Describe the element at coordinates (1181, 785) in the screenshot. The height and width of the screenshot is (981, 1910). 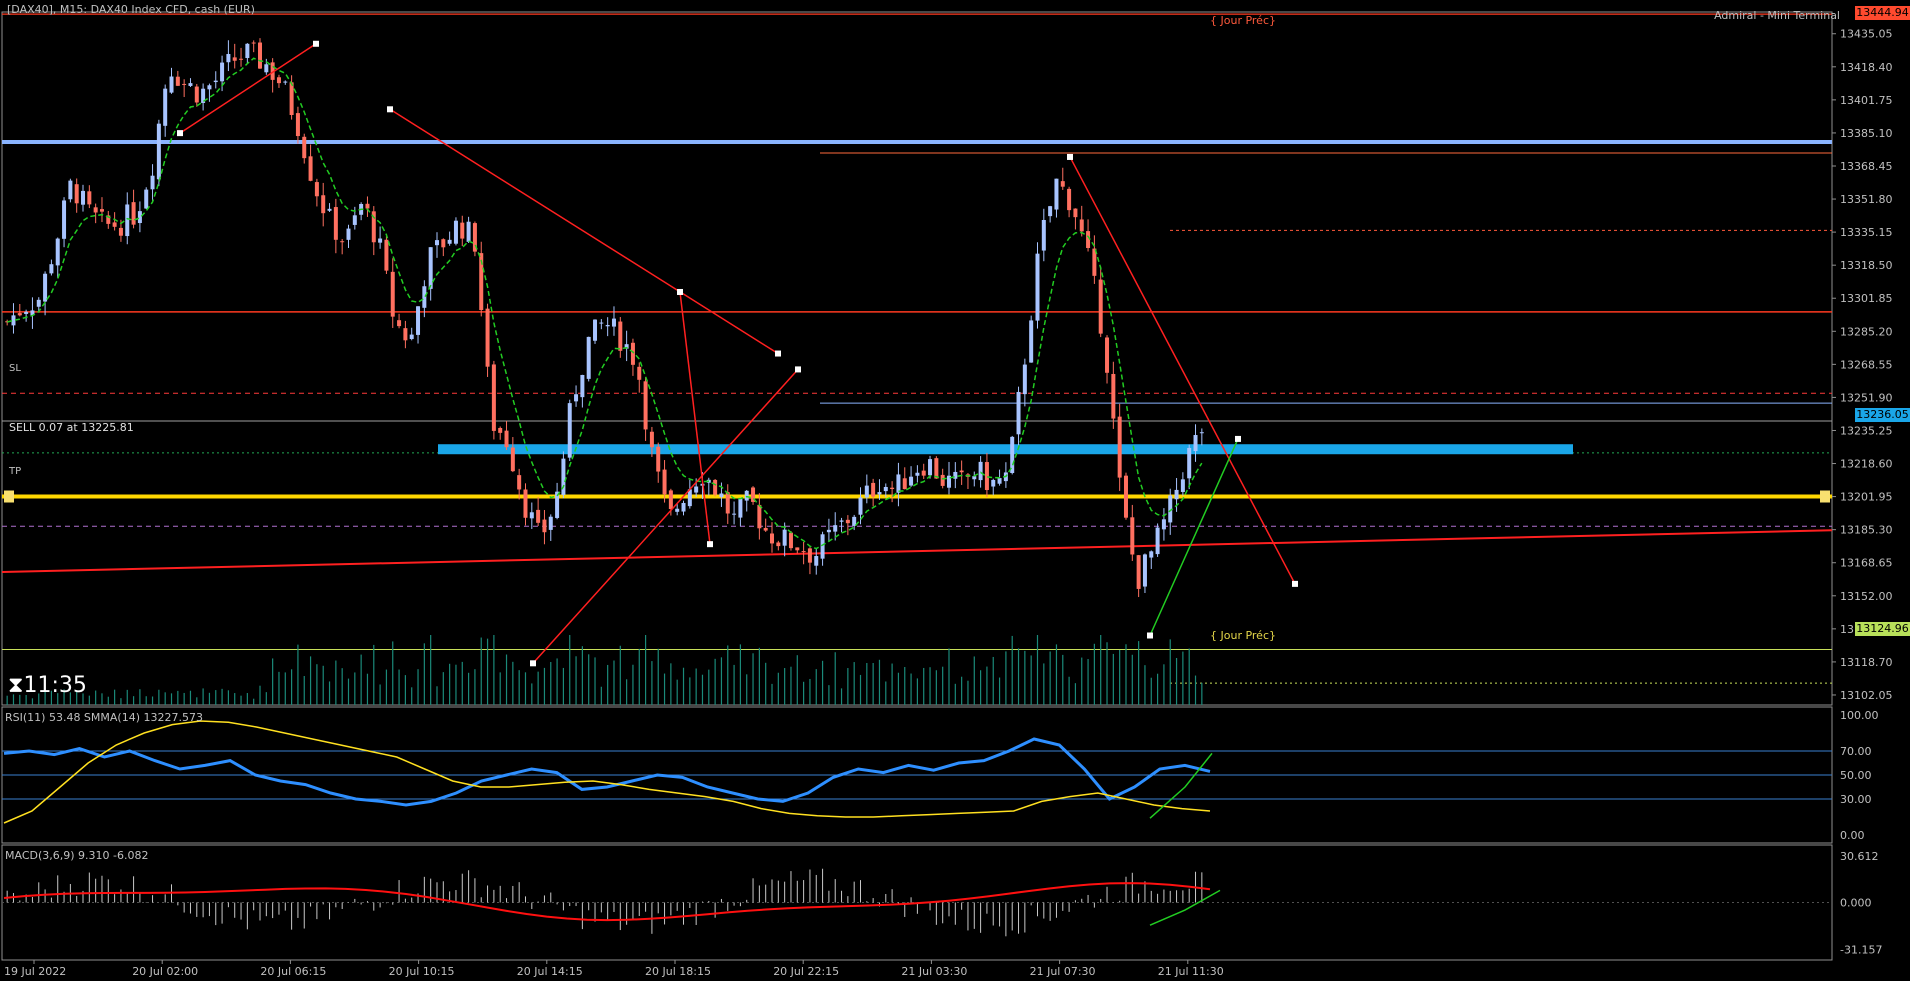
I see `rsi-green-trend` at that location.